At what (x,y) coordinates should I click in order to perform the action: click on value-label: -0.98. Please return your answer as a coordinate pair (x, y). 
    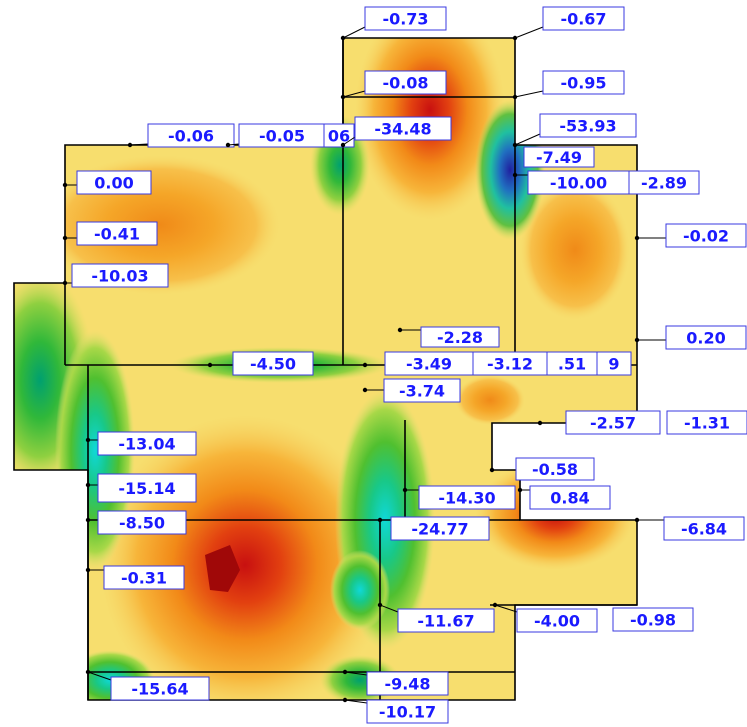
    Looking at the image, I should click on (653, 619).